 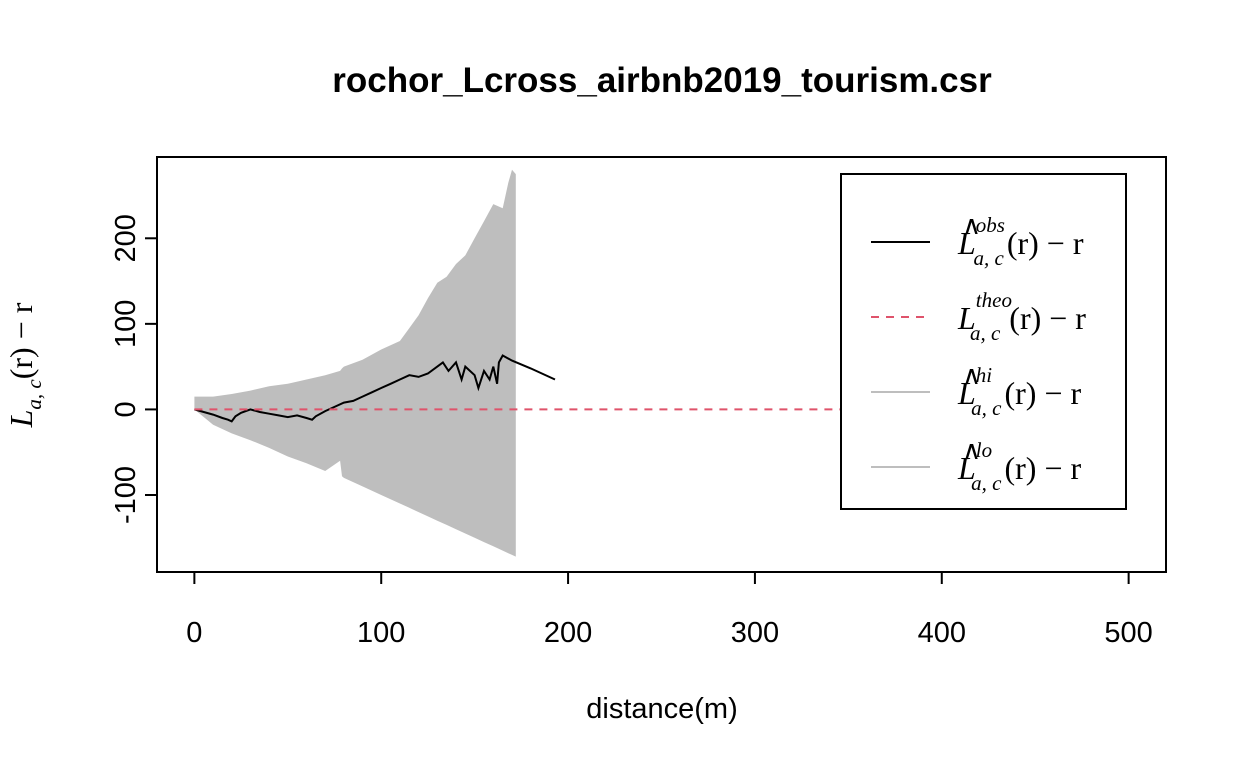 What do you see at coordinates (971, 225) in the screenshot?
I see `legend-hat-obs: ∧` at bounding box center [971, 225].